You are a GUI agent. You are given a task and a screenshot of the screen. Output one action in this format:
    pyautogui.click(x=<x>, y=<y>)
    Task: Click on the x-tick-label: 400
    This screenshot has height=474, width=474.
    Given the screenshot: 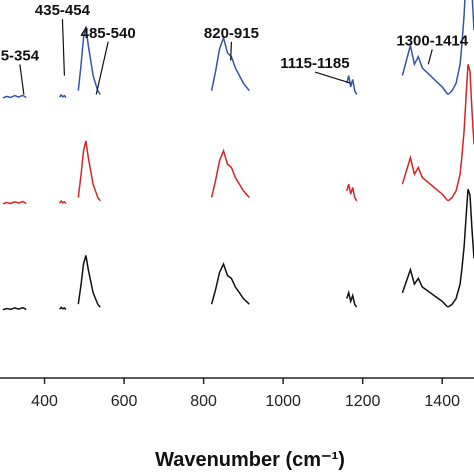 What is the action you would take?
    pyautogui.click(x=44, y=401)
    